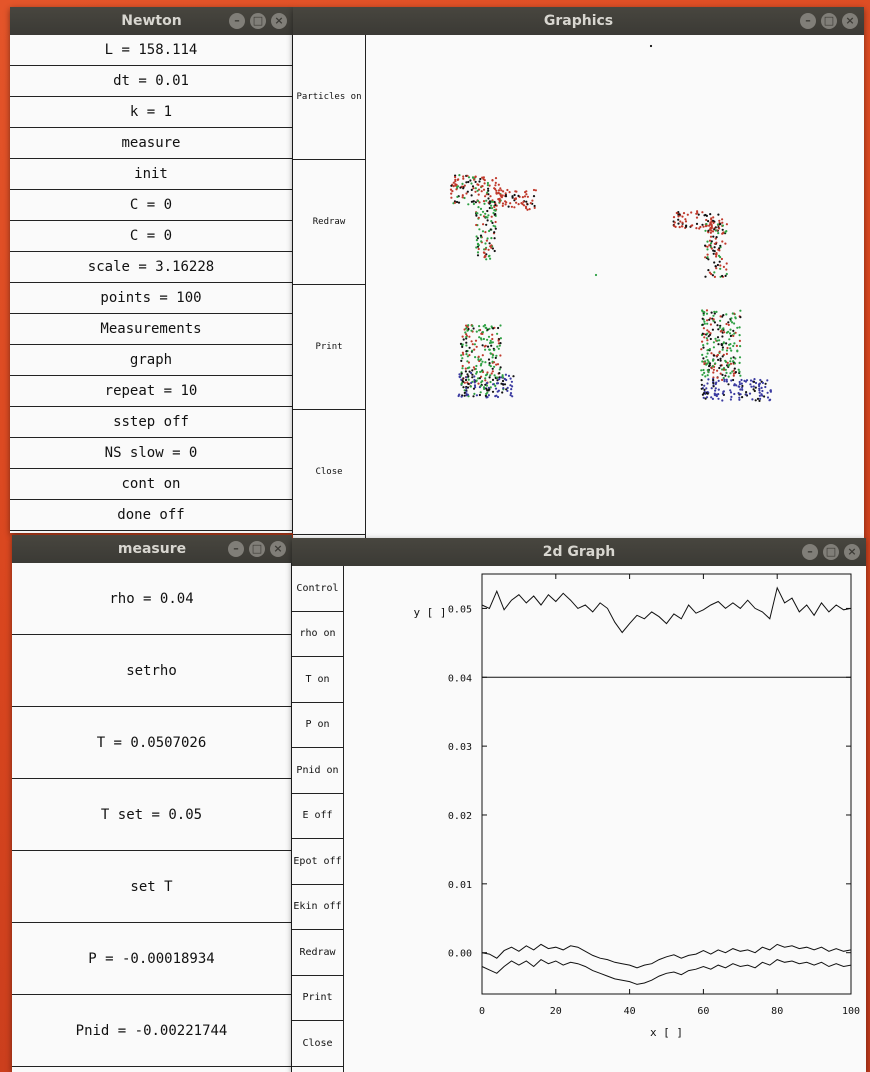 The image size is (870, 1072). What do you see at coordinates (317, 907) in the screenshot?
I see `ekin-off-button: Ekin off` at bounding box center [317, 907].